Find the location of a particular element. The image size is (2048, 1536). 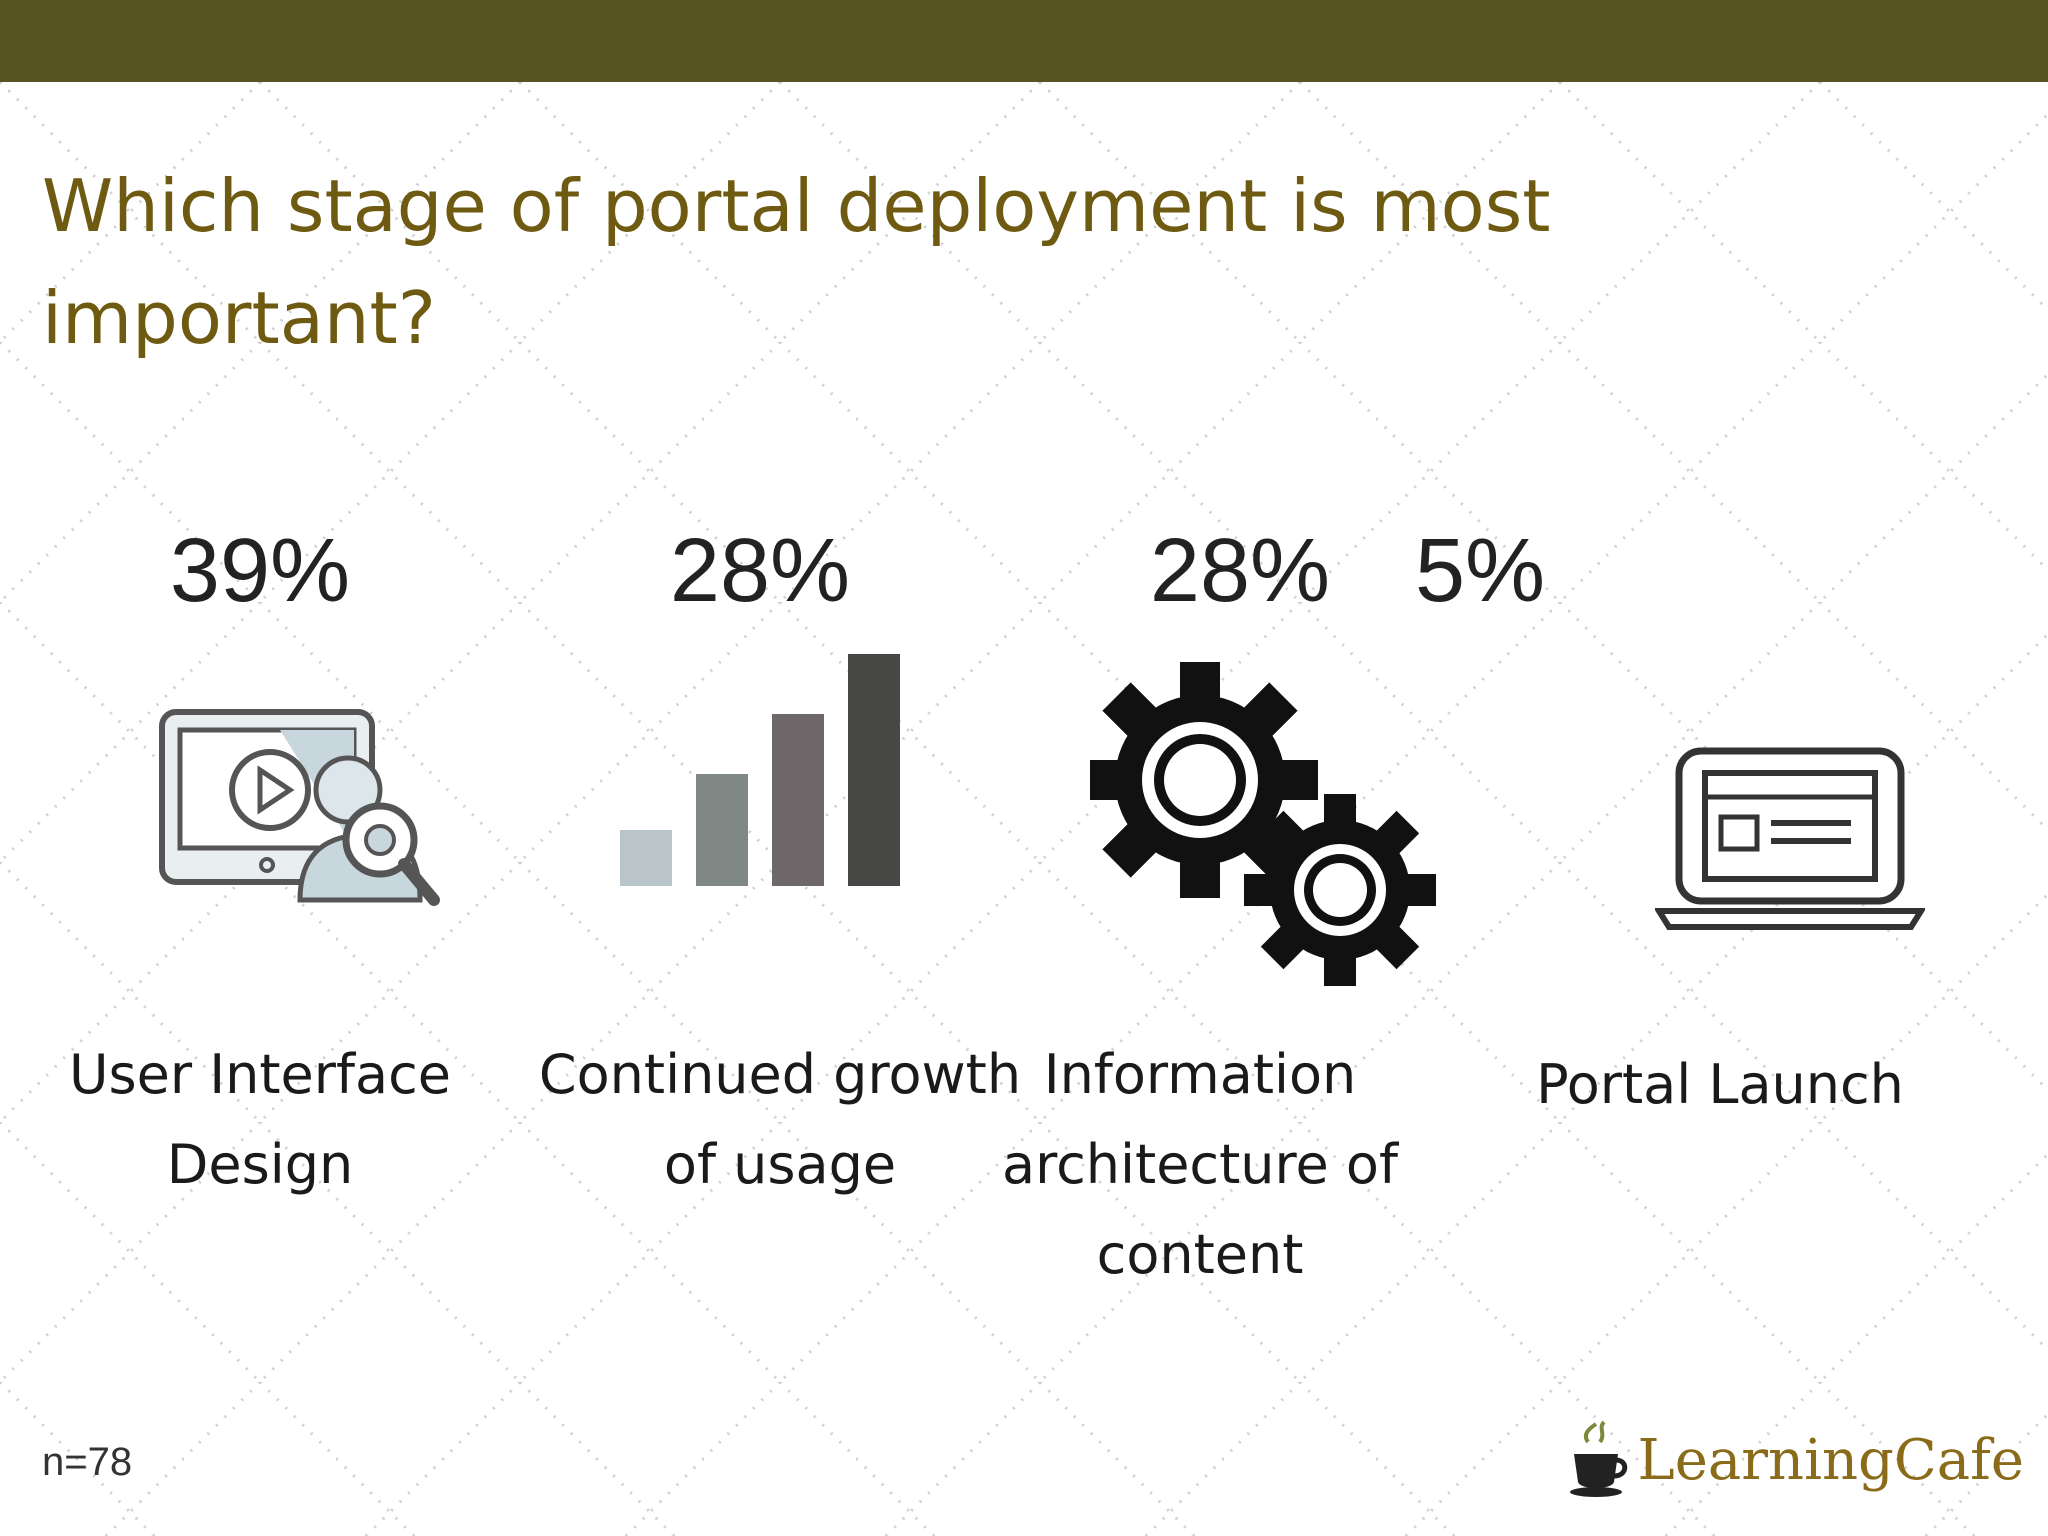

sample-size-note: n=78 is located at coordinates (87, 1462).